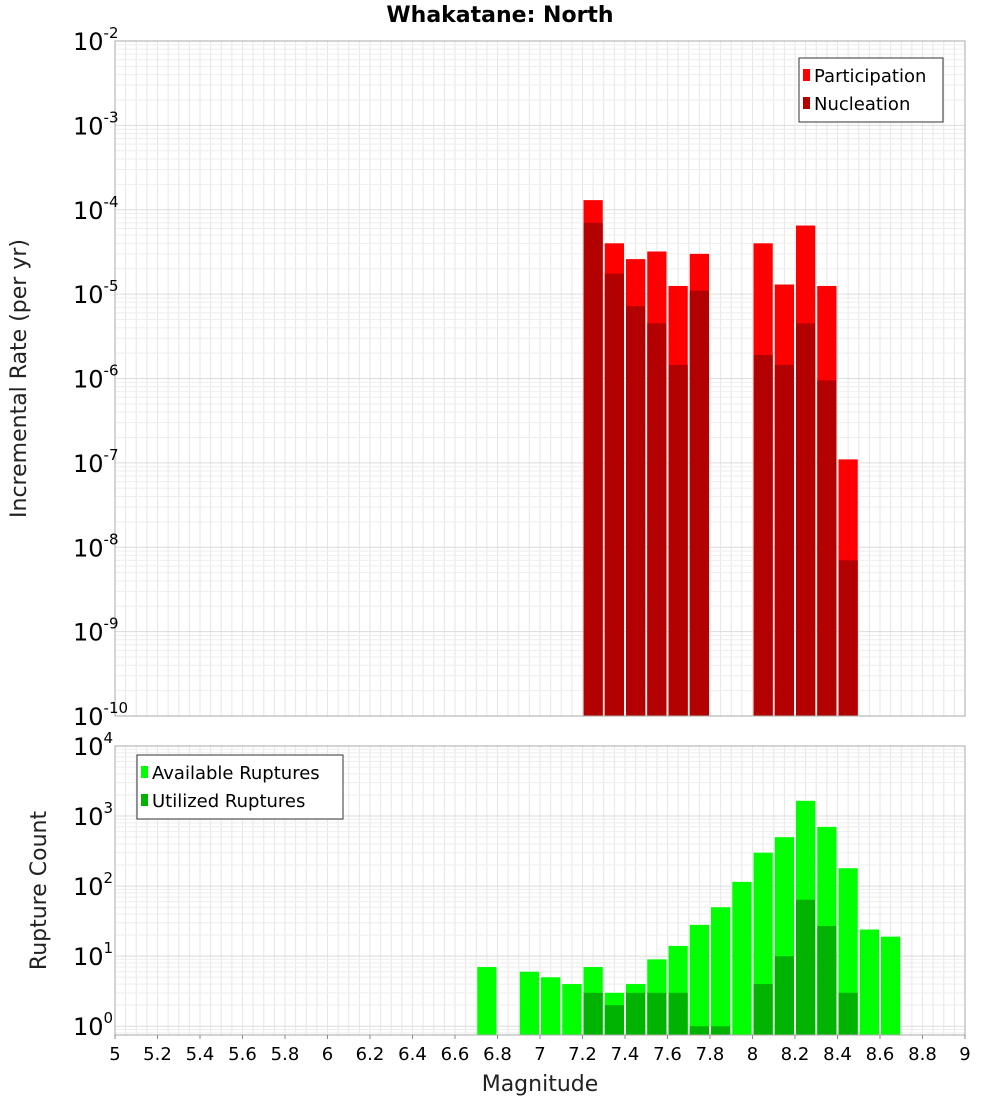 The width and height of the screenshot is (1000, 1100). I want to click on x-tick-label: 7.6, so click(667, 1054).